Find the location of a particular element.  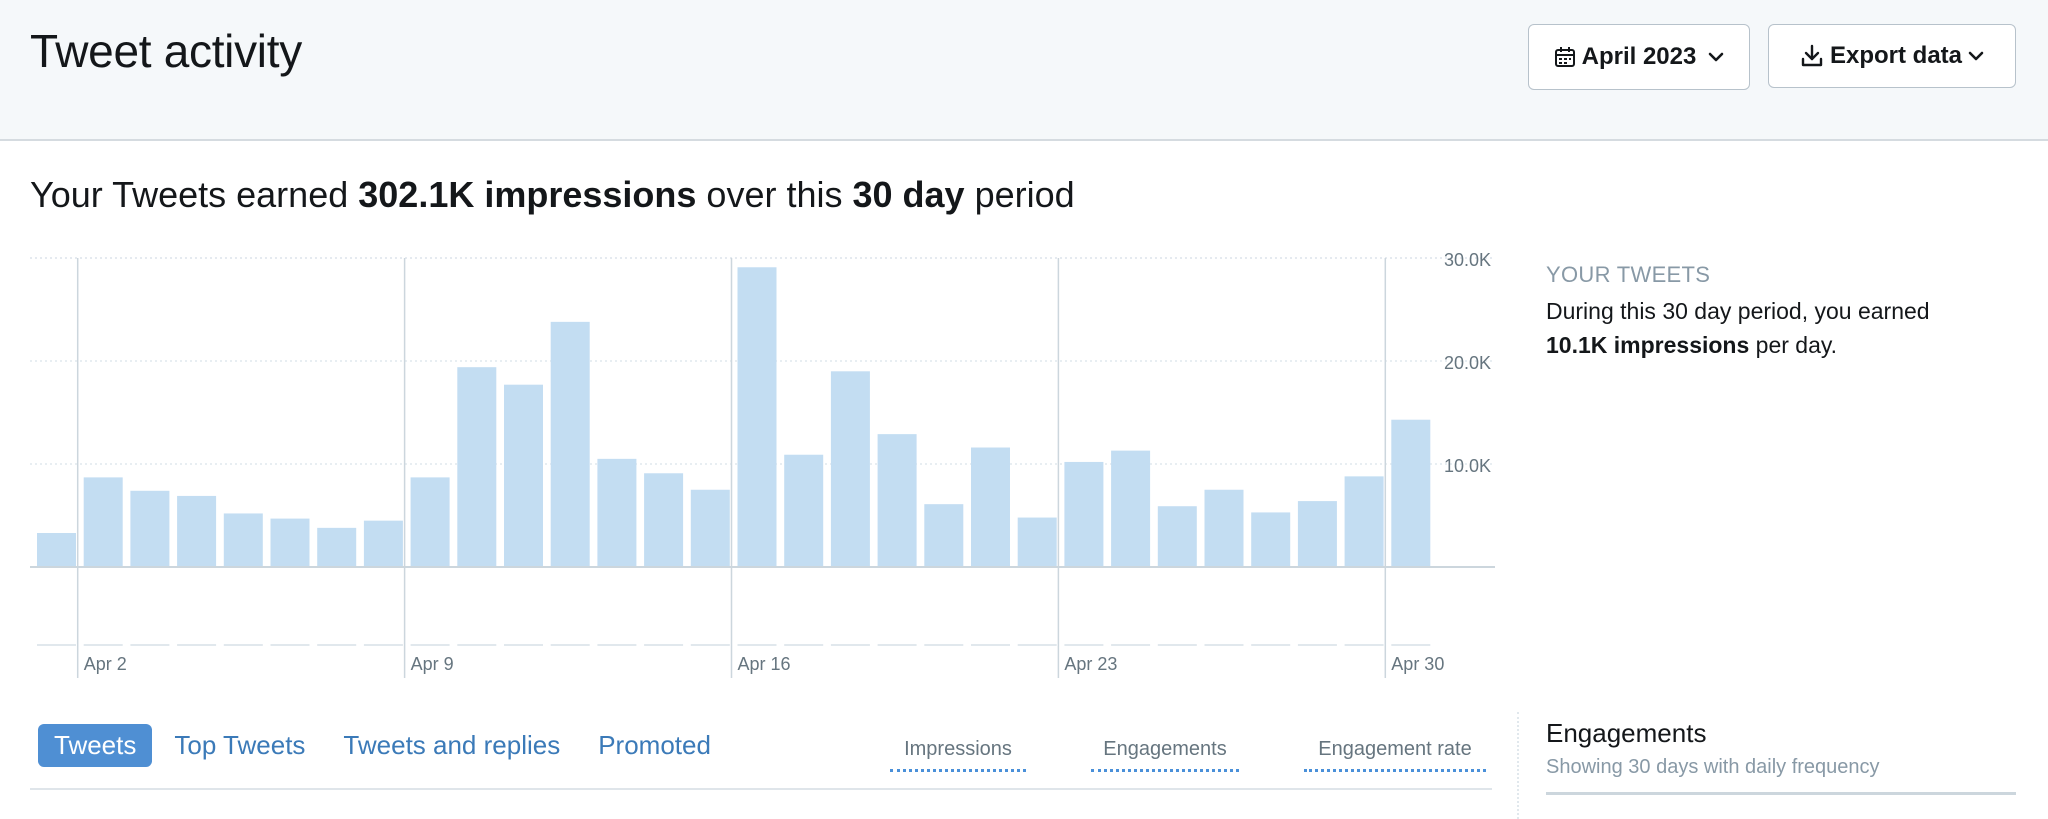

tab-promoted: Promoted is located at coordinates (654, 744).